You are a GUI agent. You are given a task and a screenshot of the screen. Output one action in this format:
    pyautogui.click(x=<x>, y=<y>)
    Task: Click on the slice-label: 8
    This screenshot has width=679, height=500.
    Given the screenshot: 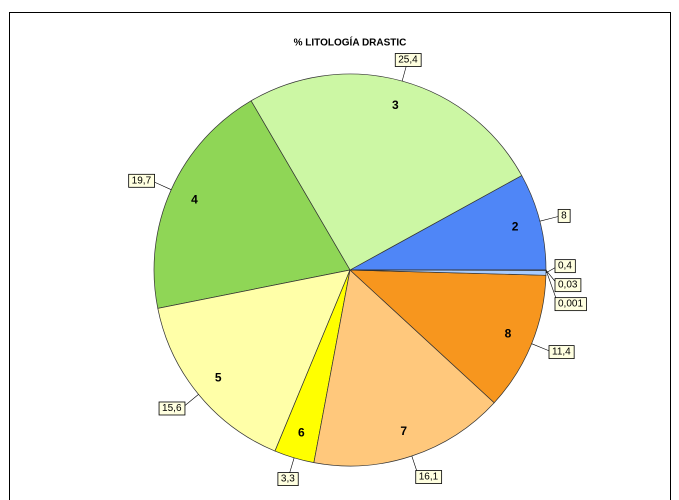 What is the action you would take?
    pyautogui.click(x=508, y=333)
    